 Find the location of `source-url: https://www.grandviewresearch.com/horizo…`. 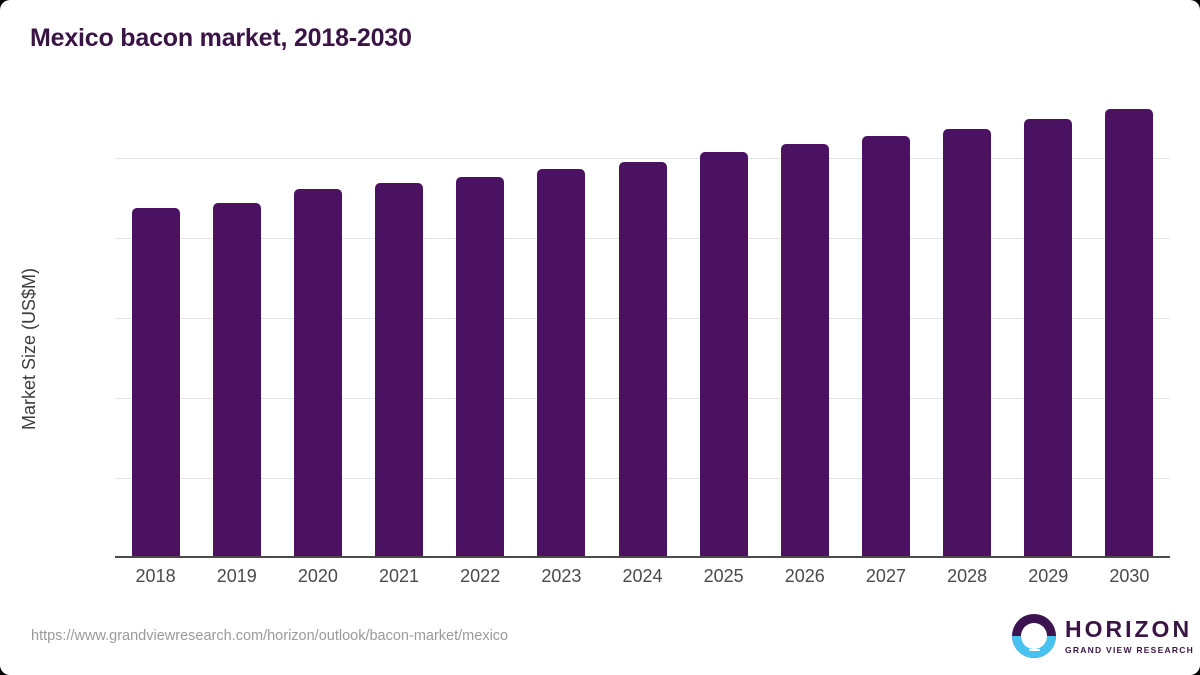

source-url: https://www.grandviewresearch.com/horizo… is located at coordinates (270, 636).